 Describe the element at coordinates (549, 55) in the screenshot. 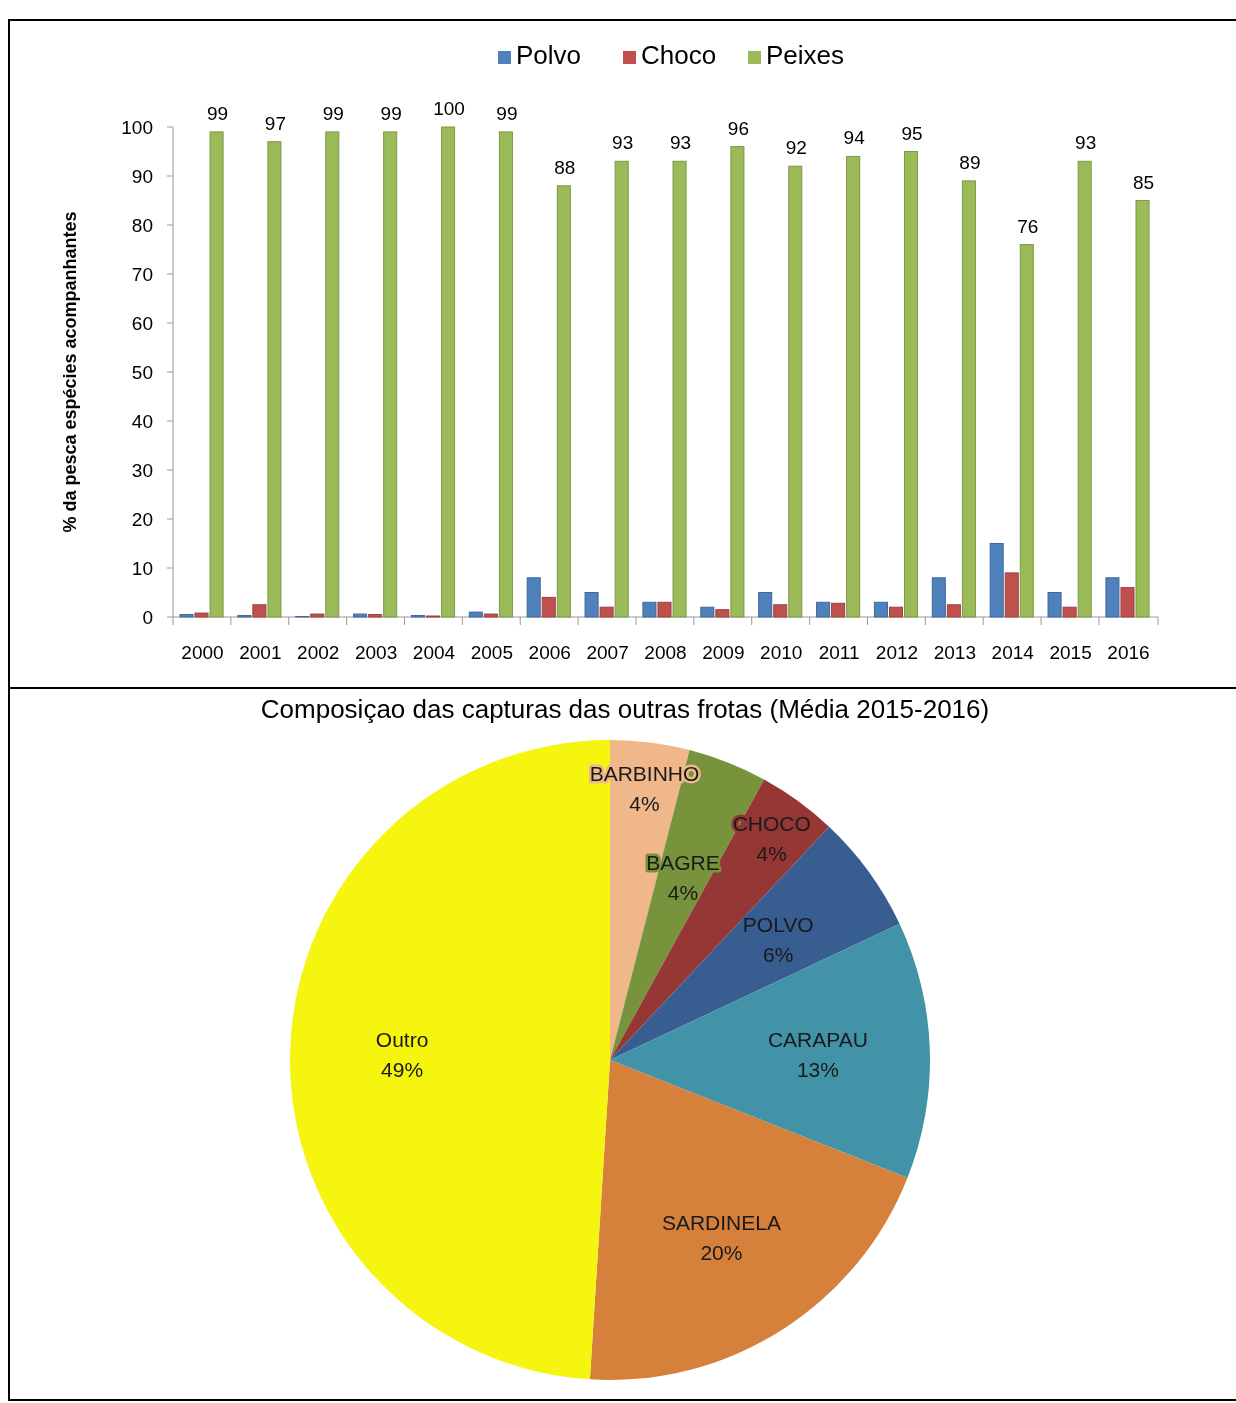

I see `legend-label: Polvo` at that location.